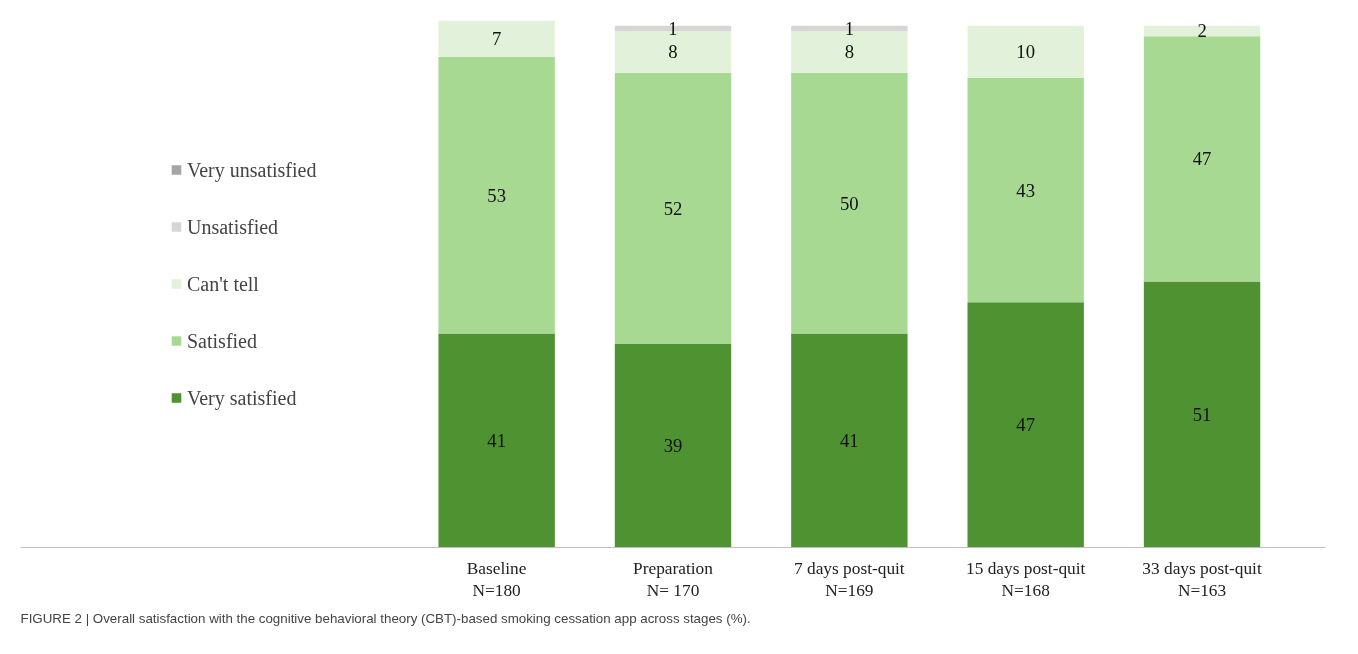  Describe the element at coordinates (496, 579) in the screenshot. I see `x-tick-label: Baseline N=180` at that location.